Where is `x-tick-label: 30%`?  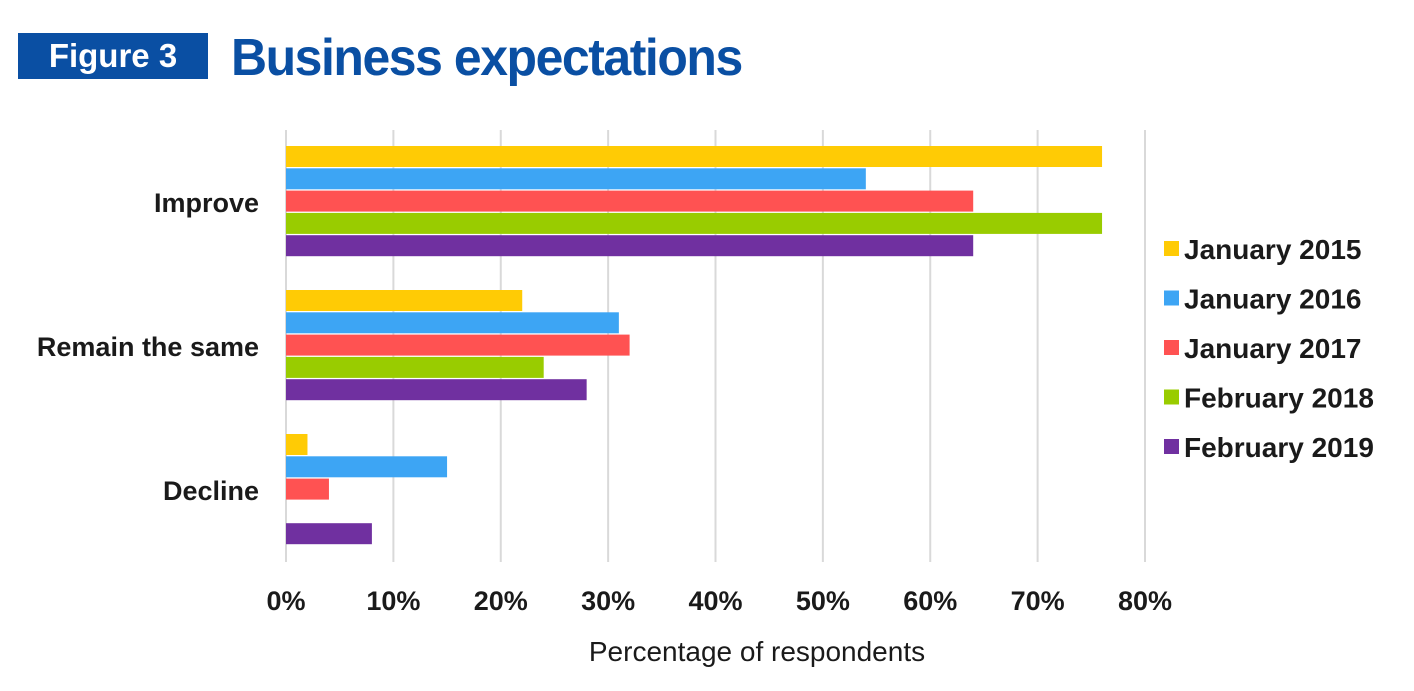 x-tick-label: 30% is located at coordinates (608, 601).